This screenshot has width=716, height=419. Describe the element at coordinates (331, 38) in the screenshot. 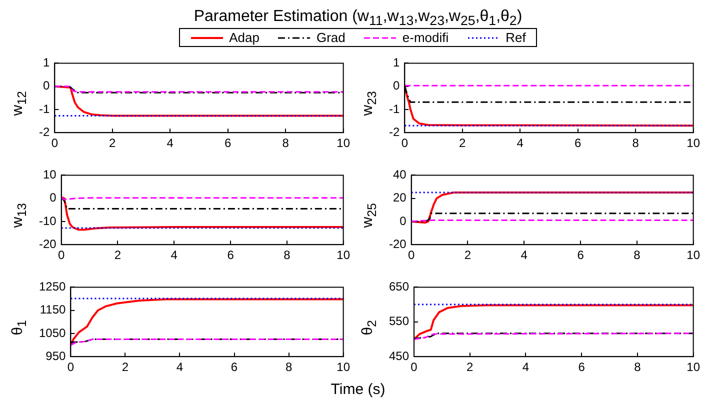

I see `legend-label: Grad` at that location.